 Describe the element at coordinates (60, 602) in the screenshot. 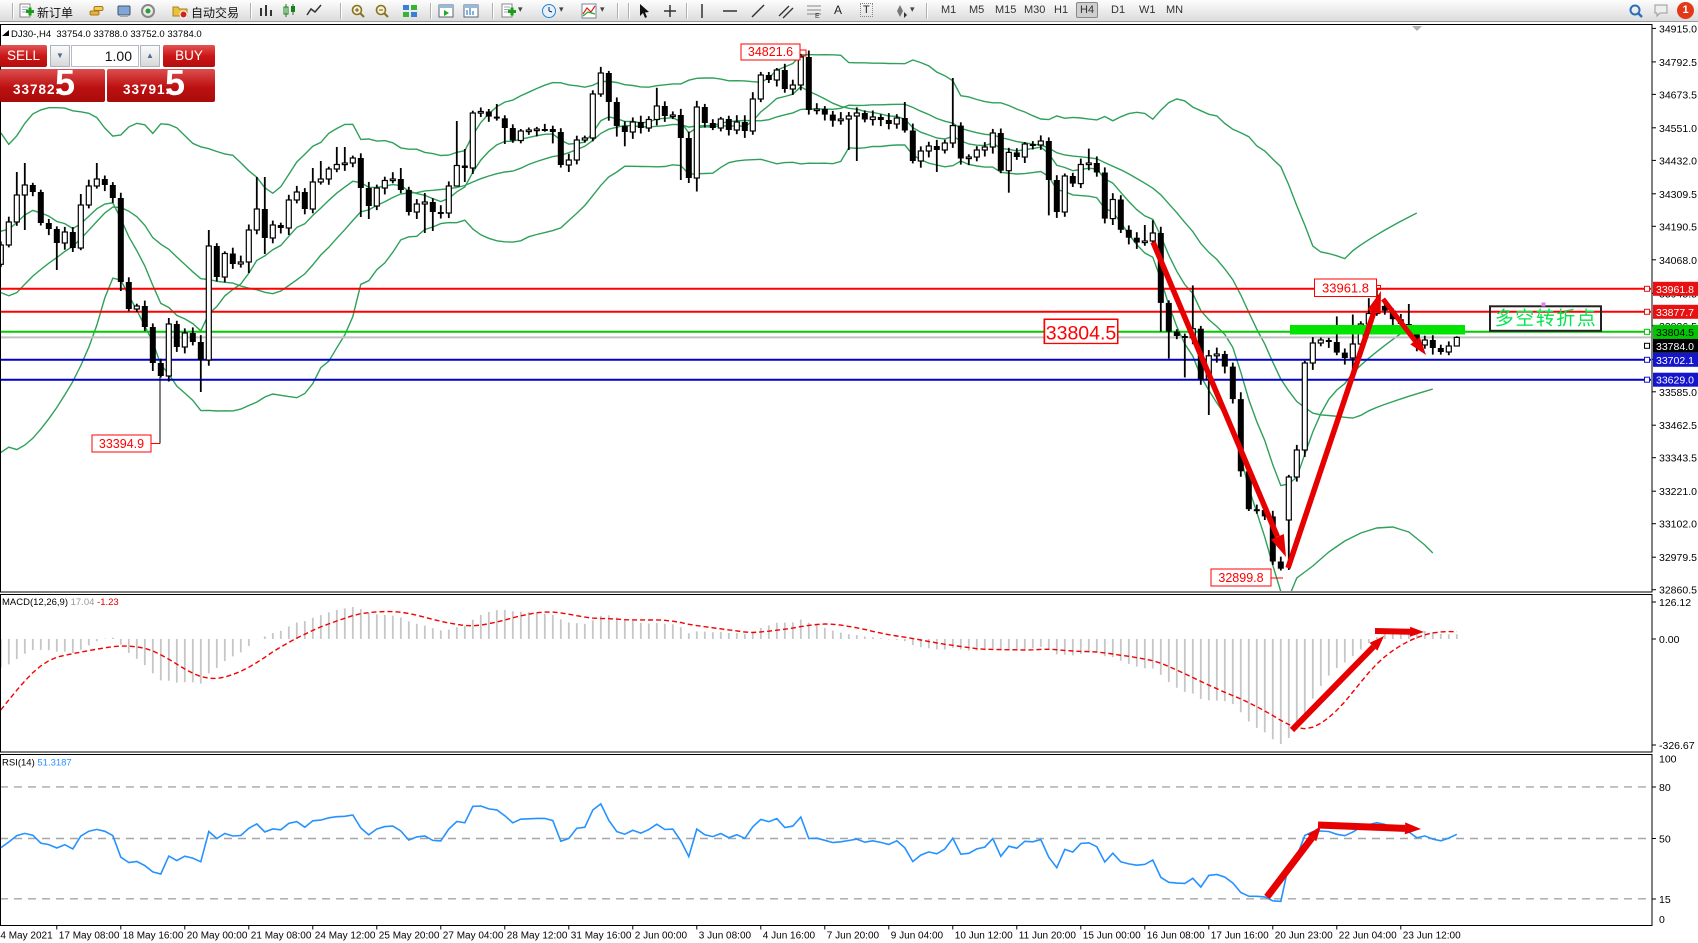

I see `svg-text: MACD(12,26,9) 17.04 -1.23` at that location.